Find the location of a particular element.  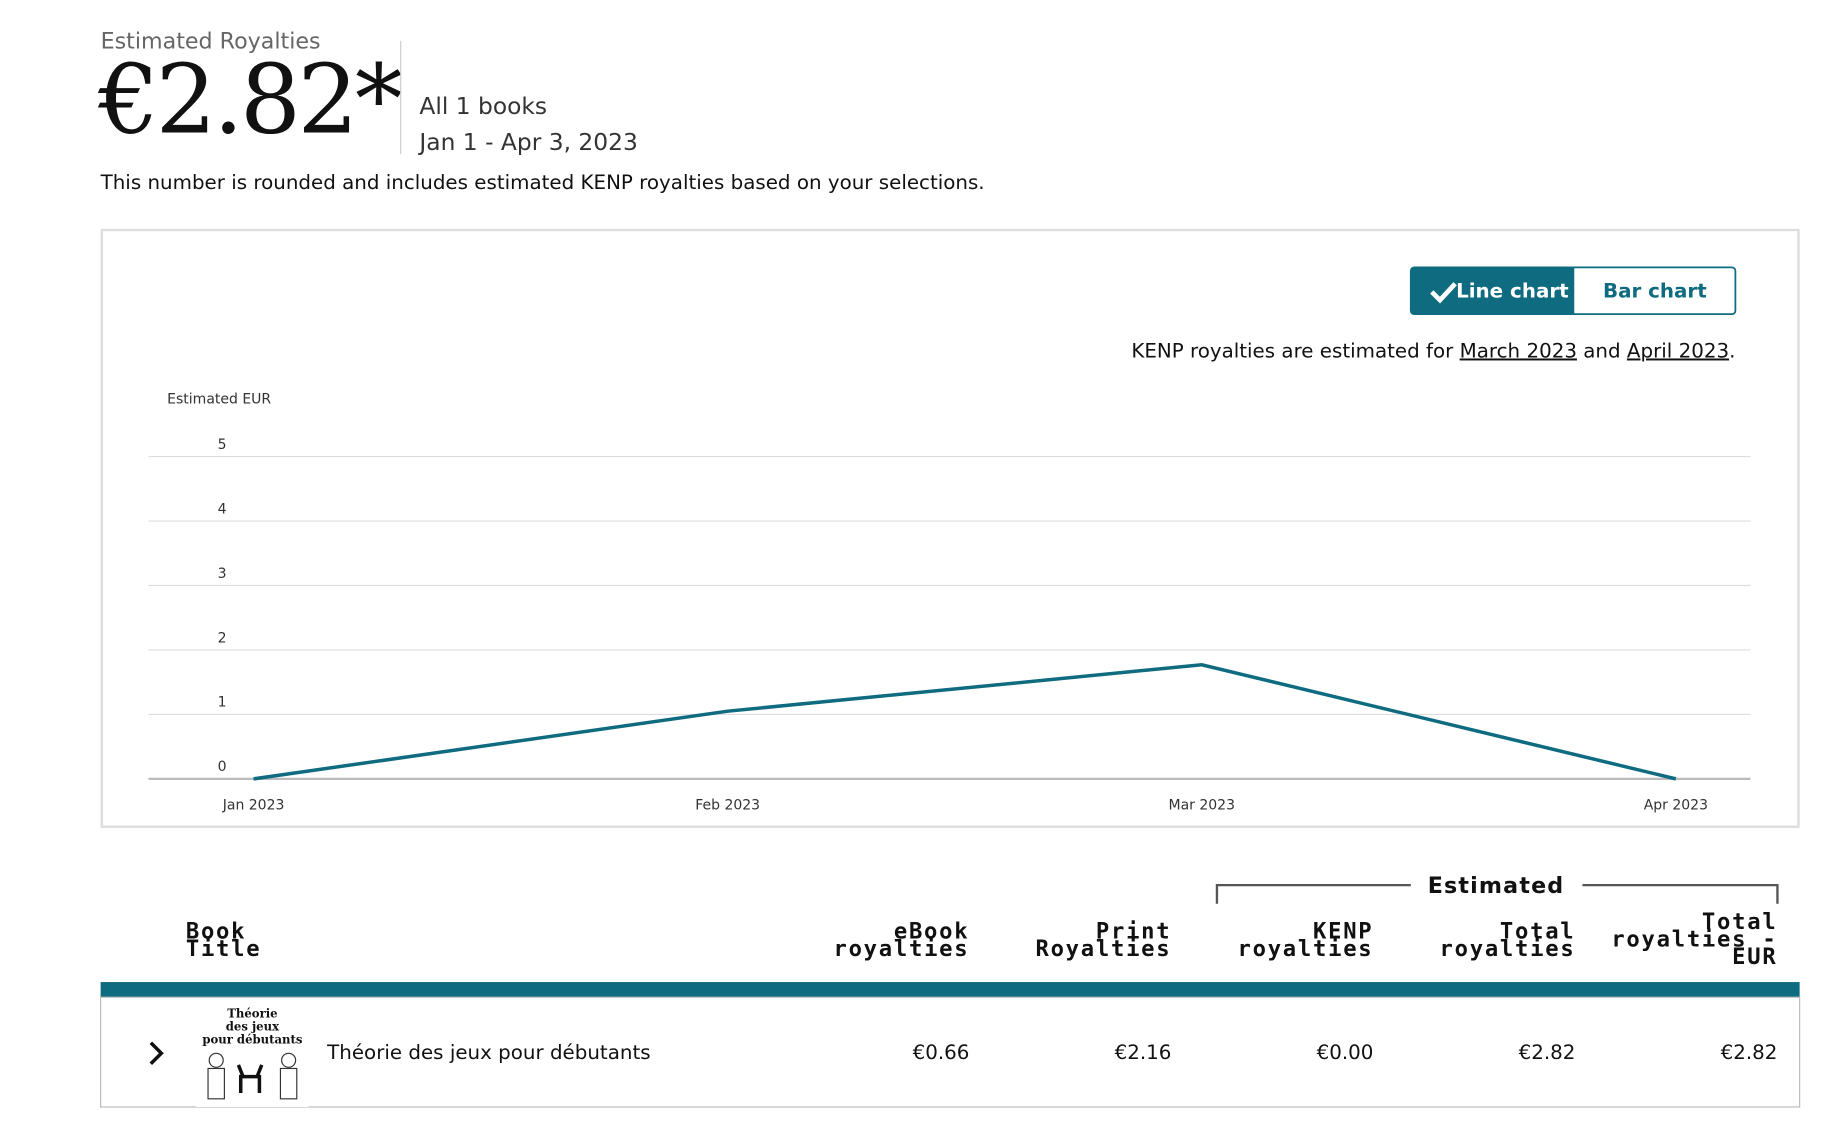

royalty-cell: €0.66 is located at coordinates (941, 1052).